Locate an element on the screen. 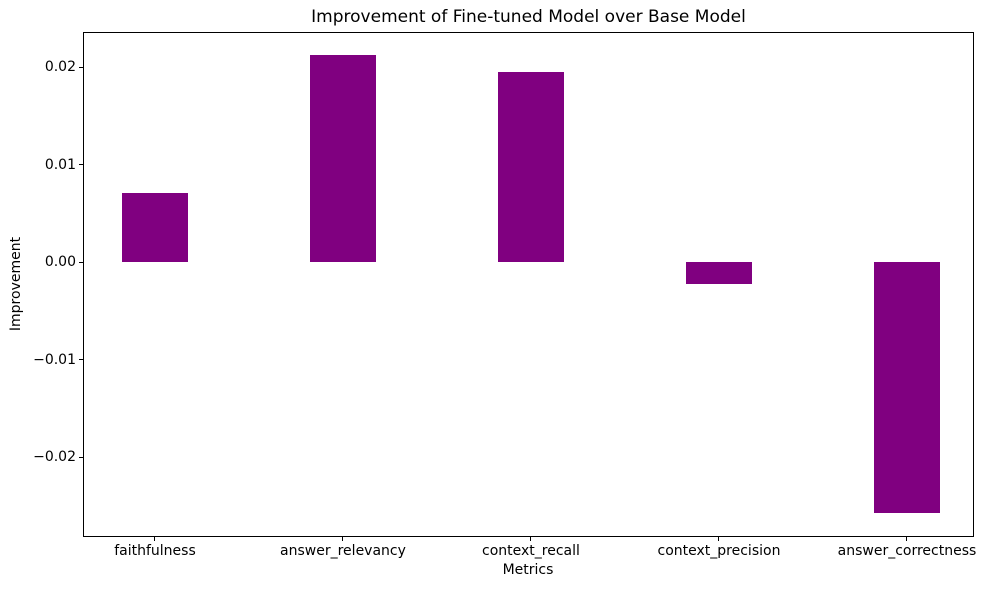 The height and width of the screenshot is (590, 984). x-tick-label-context_precision: context_precision is located at coordinates (719, 551).